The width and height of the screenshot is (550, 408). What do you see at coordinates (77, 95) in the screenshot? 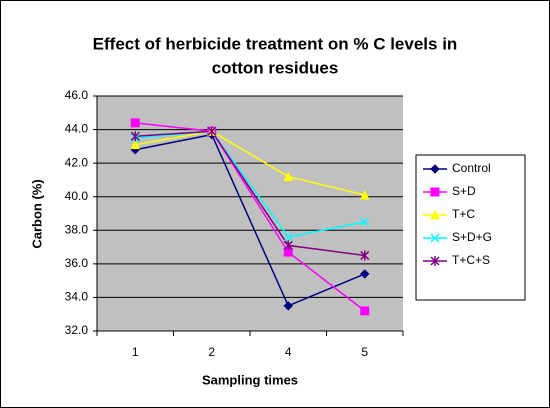
I see `y-tick-label: 46.0` at bounding box center [77, 95].